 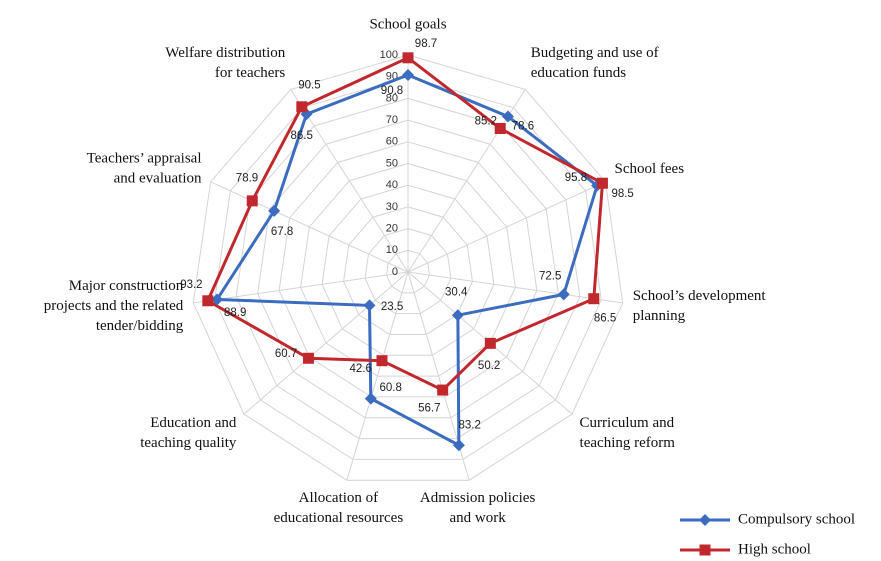 What do you see at coordinates (628, 433) in the screenshot?
I see `axis-label: Curriculum and teaching reform` at bounding box center [628, 433].